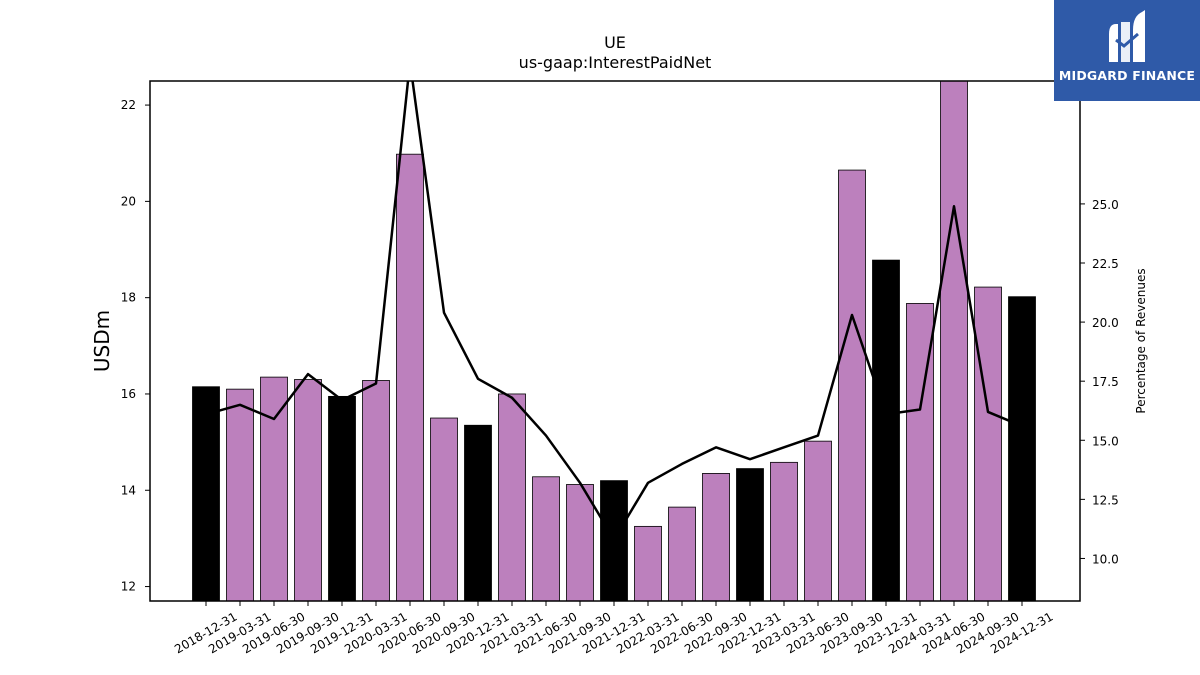  What do you see at coordinates (1105, 205) in the screenshot?
I see `y-tick-label-right: 25.0` at bounding box center [1105, 205].